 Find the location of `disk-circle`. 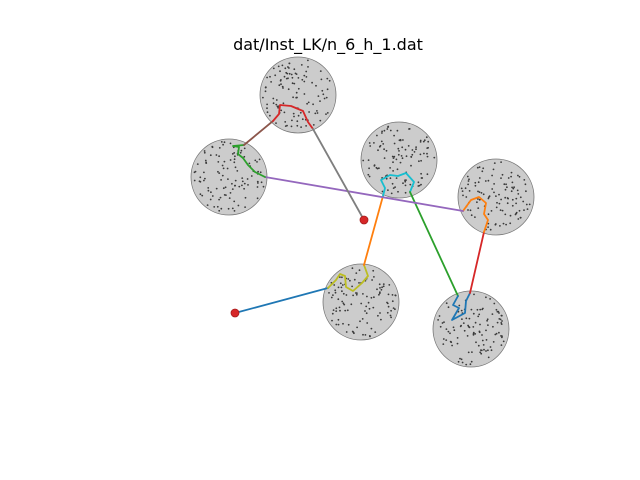

disk-circle is located at coordinates (399, 160).